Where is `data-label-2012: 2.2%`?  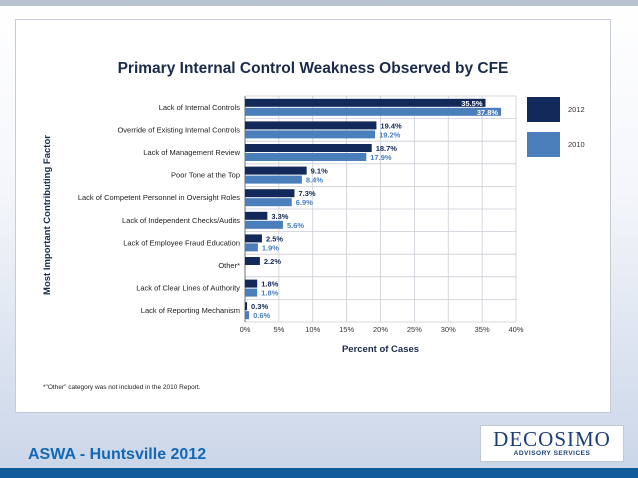 data-label-2012: 2.2% is located at coordinates (272, 261).